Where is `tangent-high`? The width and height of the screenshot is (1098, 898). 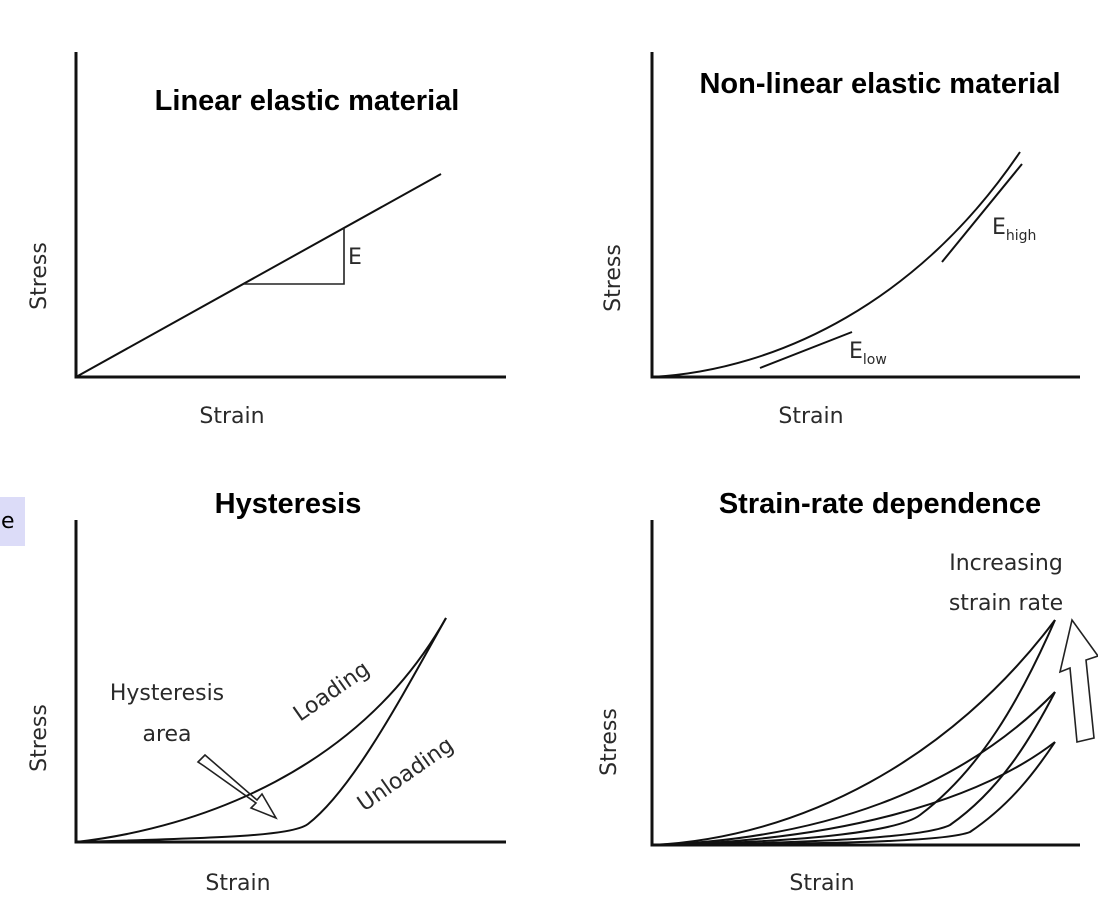 tangent-high is located at coordinates (982, 213).